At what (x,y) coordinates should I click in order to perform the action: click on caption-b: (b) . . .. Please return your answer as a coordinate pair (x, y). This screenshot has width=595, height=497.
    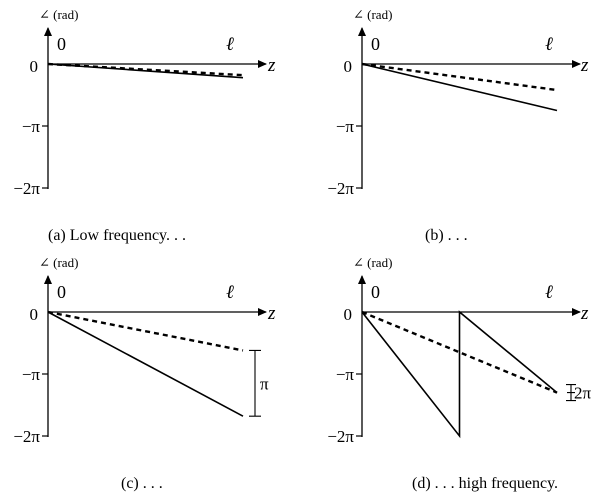
    Looking at the image, I should click on (446, 235).